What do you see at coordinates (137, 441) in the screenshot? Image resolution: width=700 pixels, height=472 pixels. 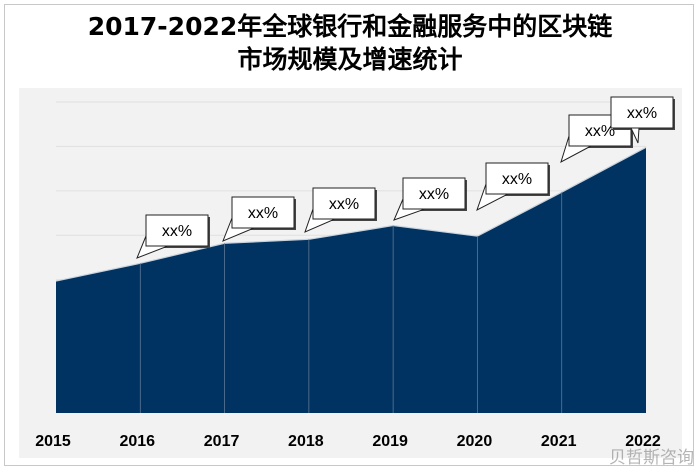 I see `x-tick-label: 2016` at bounding box center [137, 441].